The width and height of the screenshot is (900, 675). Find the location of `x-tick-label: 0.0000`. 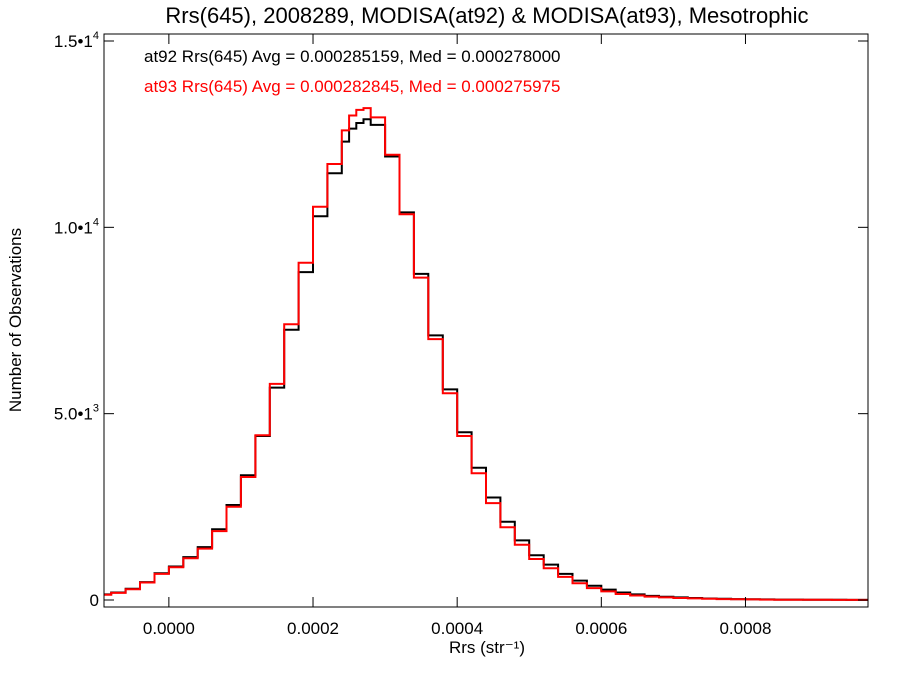

x-tick-label: 0.0000 is located at coordinates (169, 628).